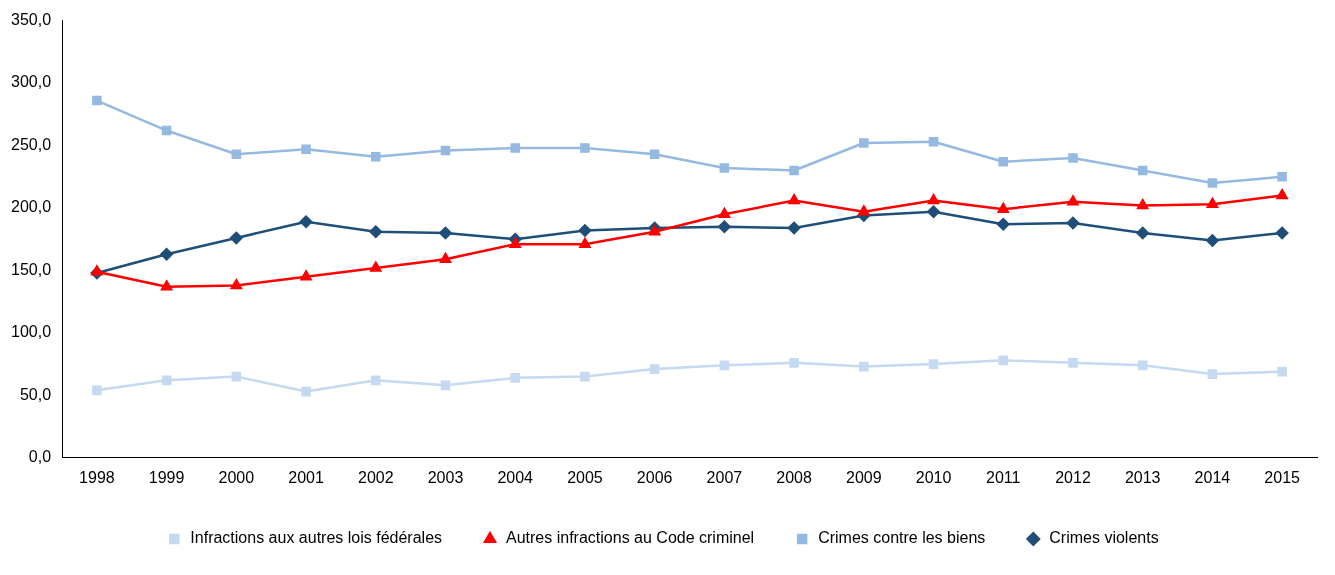 The width and height of the screenshot is (1335, 575). I want to click on y-tick-label: 100,0, so click(31, 332).